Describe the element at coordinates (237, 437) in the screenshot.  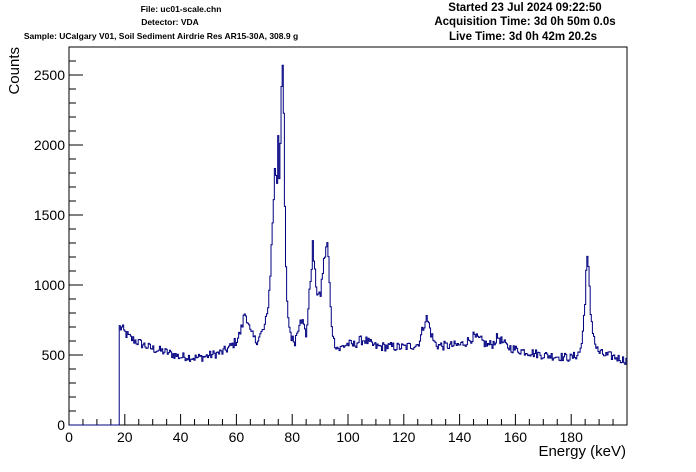
I see `x-tick-label: 60` at that location.